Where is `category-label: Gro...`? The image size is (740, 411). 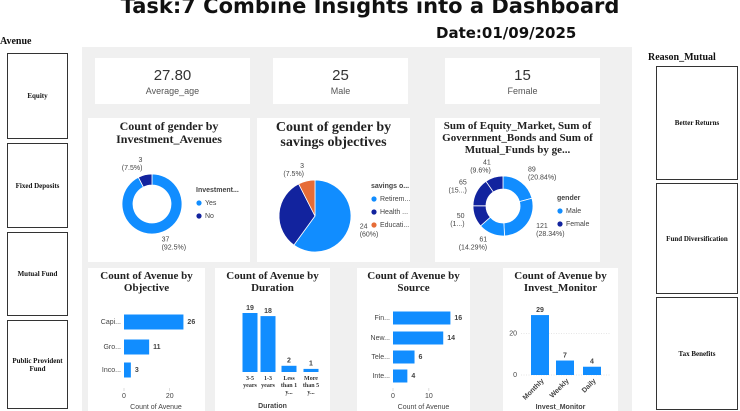
category-label: Gro... is located at coordinates (112, 347).